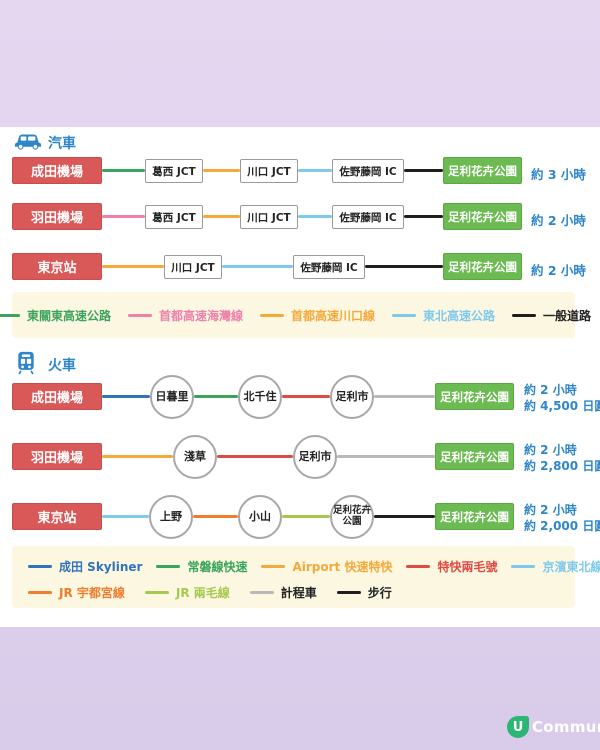  Describe the element at coordinates (404, 516) in the screenshot. I see `route-segment-walk` at that location.